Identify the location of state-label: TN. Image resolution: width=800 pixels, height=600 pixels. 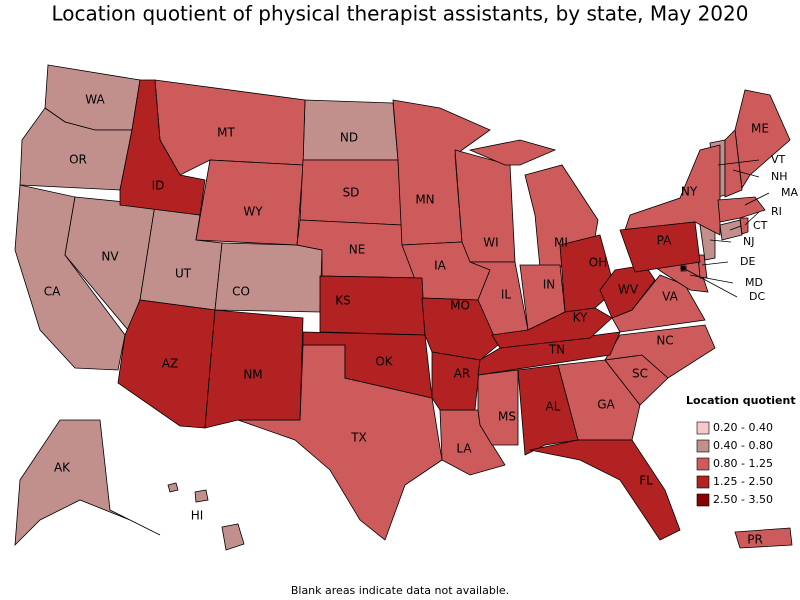
(556, 350).